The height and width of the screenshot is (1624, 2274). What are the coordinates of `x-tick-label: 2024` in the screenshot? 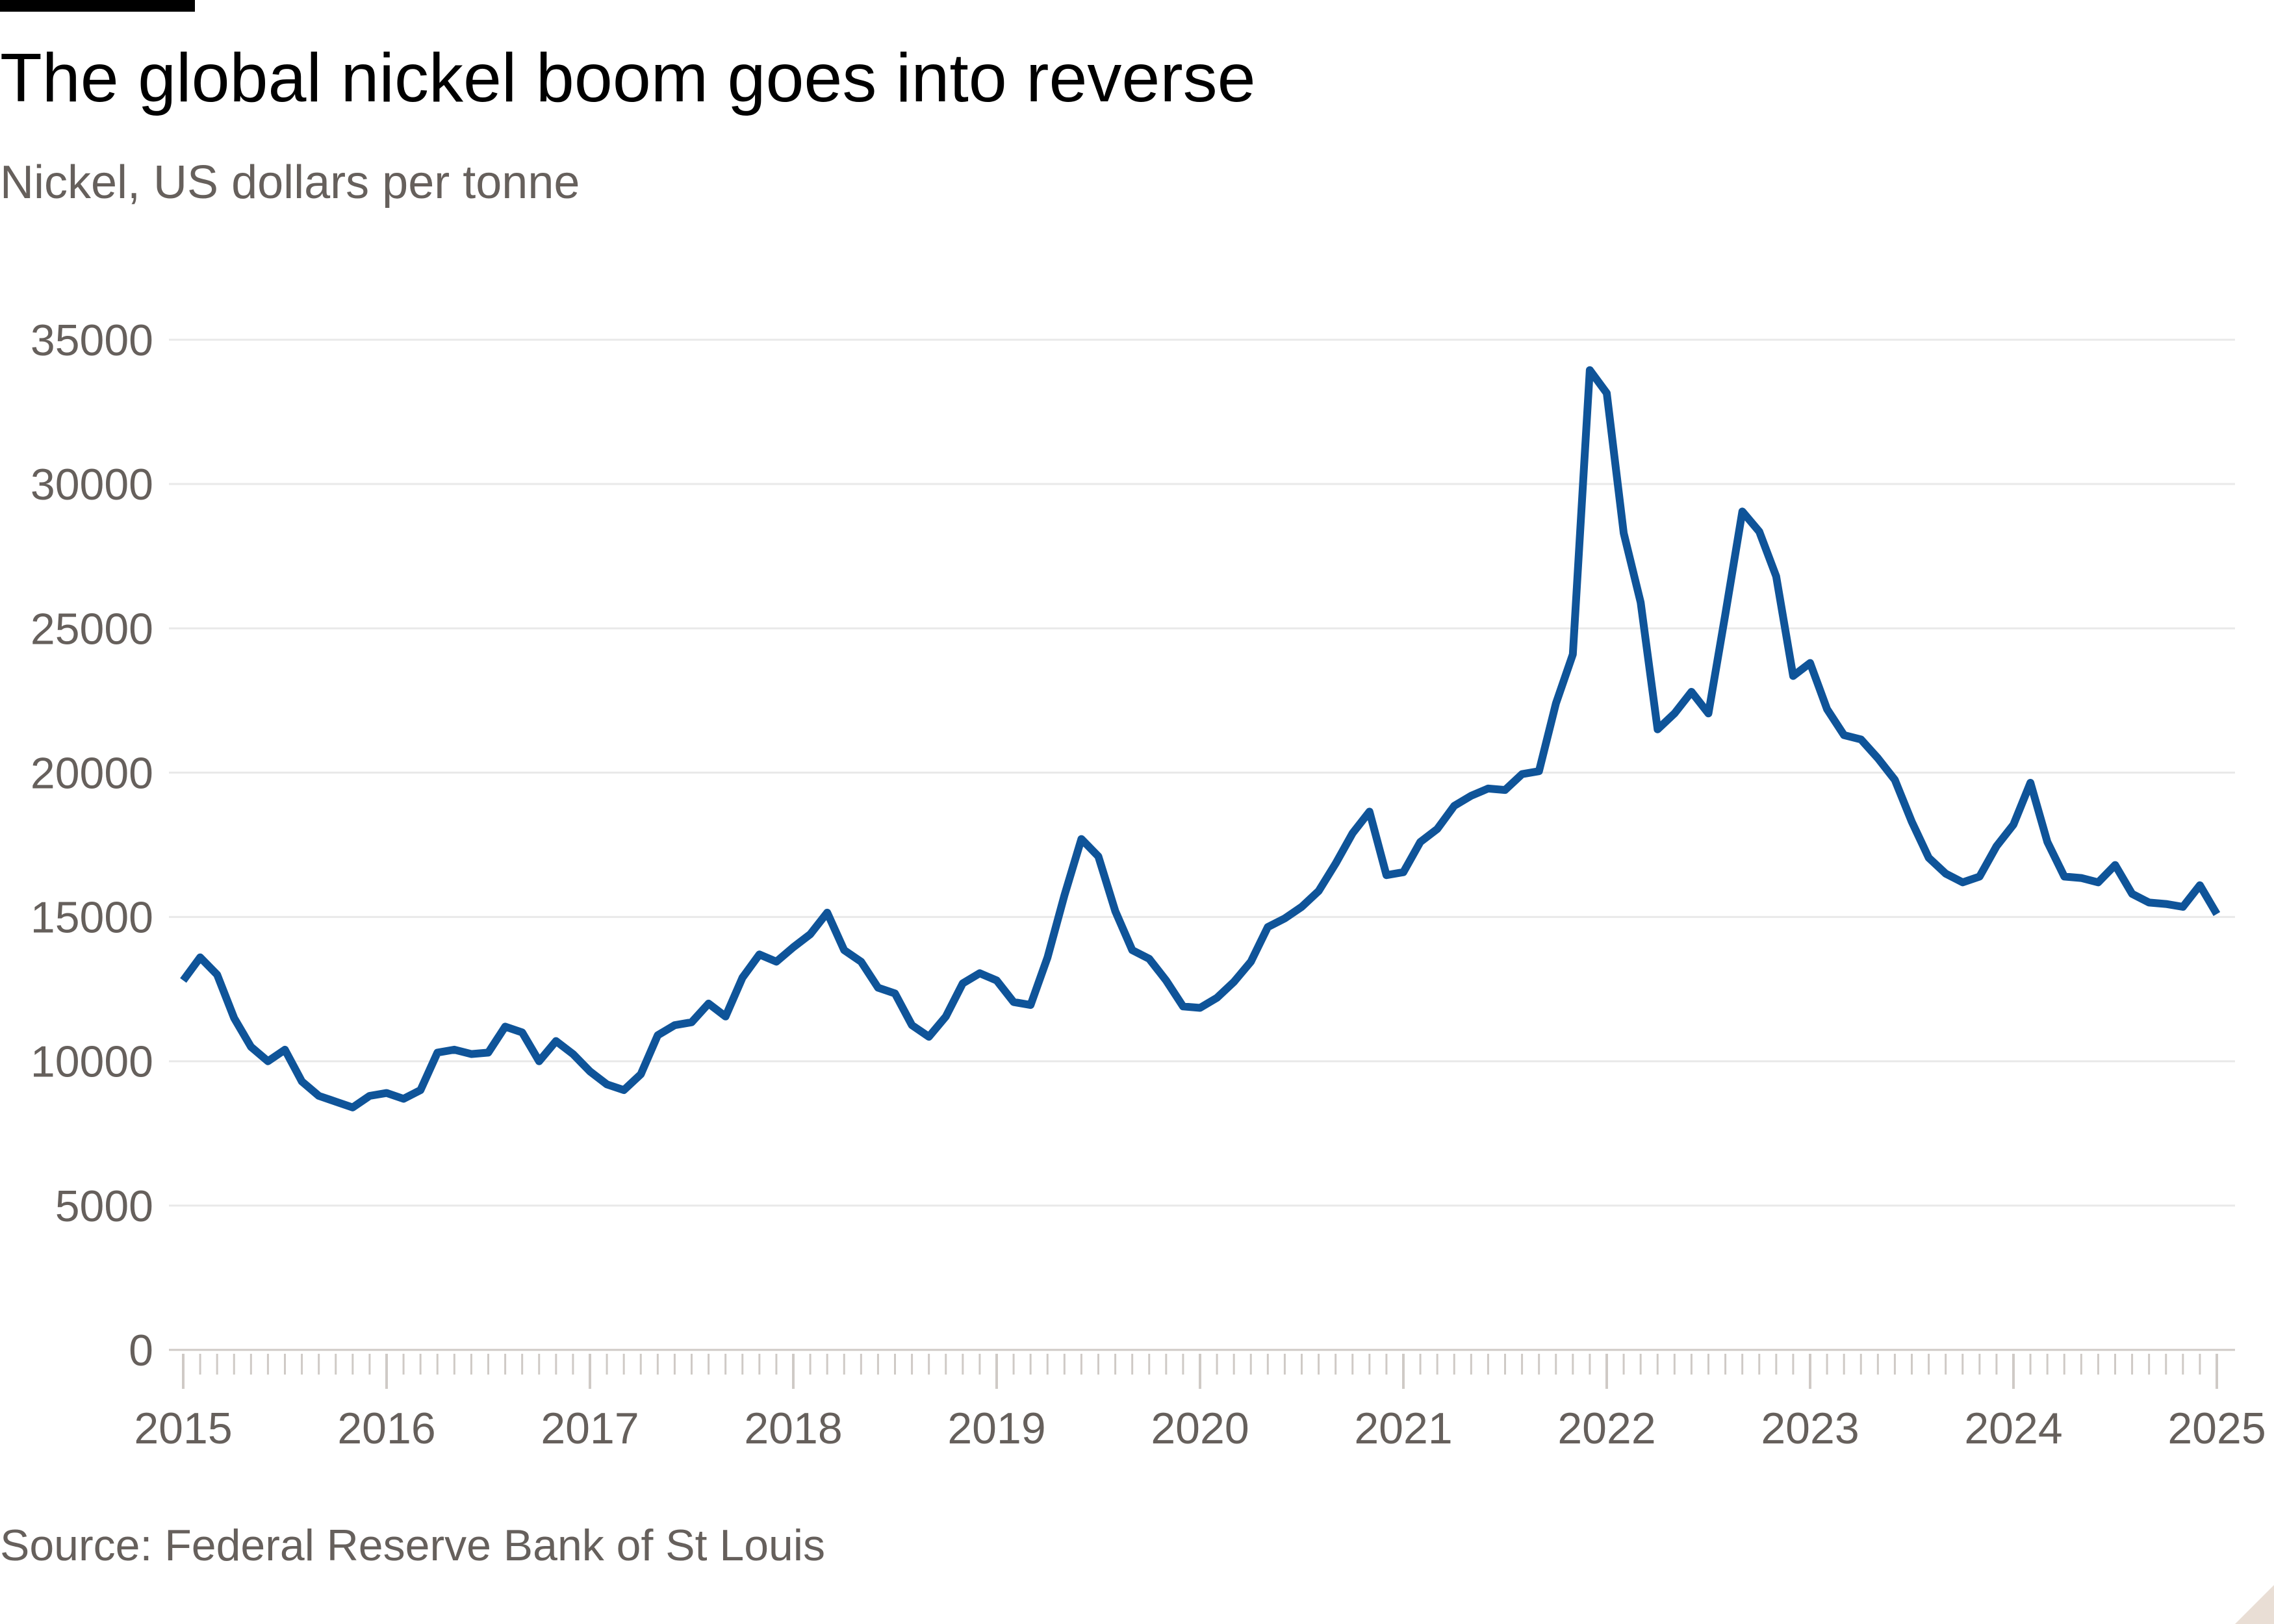 It's located at (2013, 1428).